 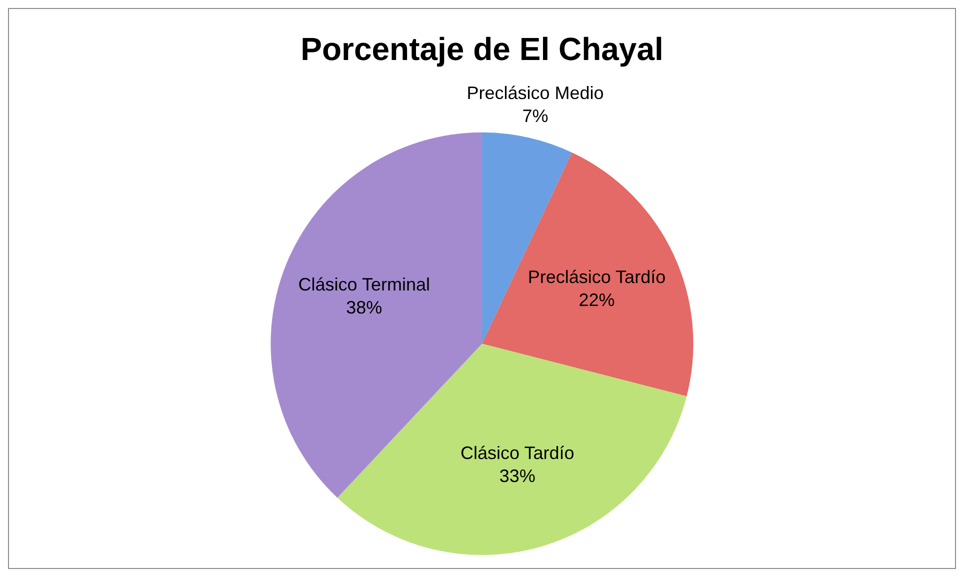 I want to click on data-label: 33%, so click(x=517, y=476).